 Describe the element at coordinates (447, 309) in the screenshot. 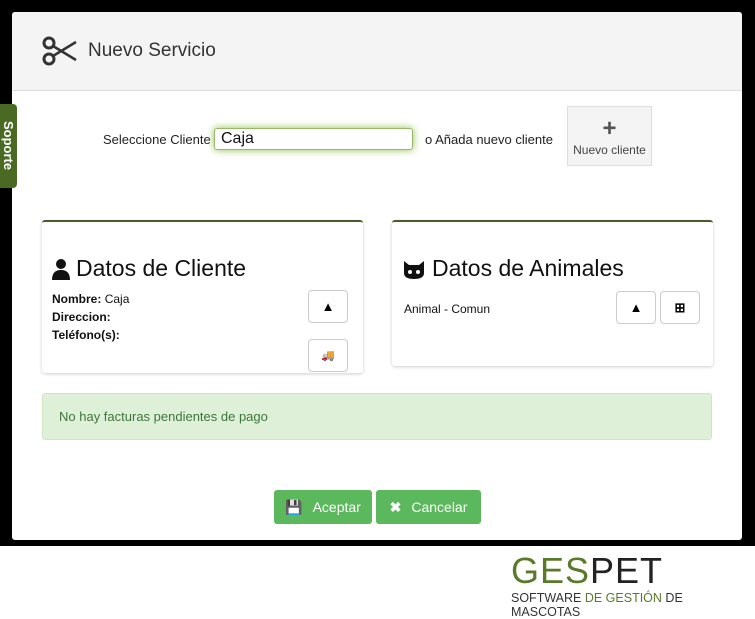

I see `animal-item: Animal - Comun` at that location.